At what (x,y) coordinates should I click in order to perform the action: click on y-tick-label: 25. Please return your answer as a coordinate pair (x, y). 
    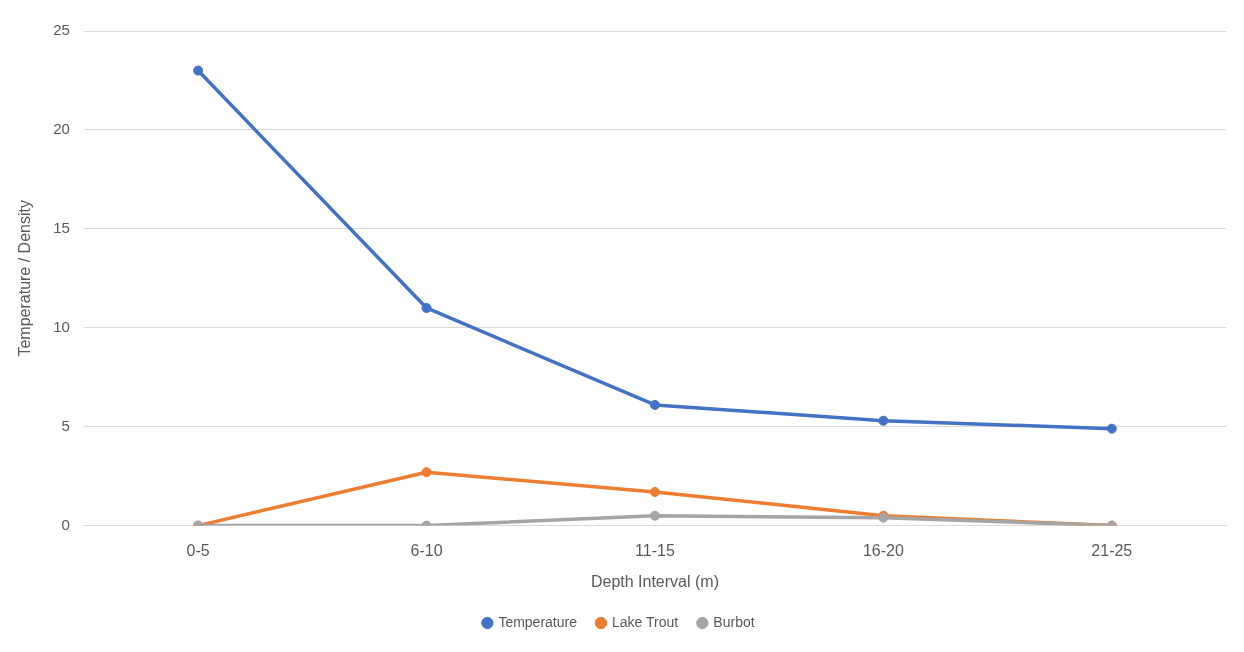
    Looking at the image, I should click on (61, 30).